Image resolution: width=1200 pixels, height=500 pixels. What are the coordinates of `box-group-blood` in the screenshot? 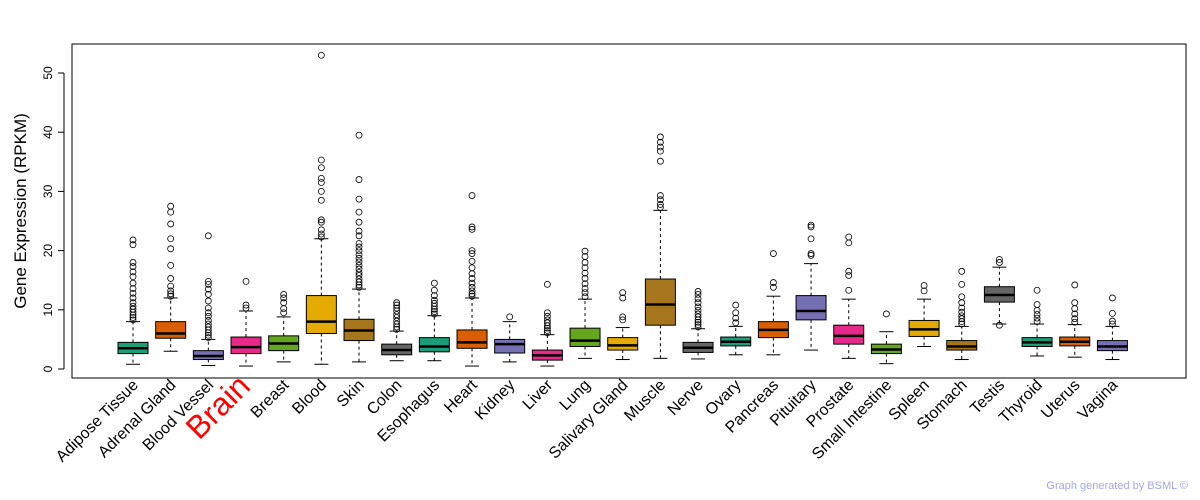 It's located at (321, 208).